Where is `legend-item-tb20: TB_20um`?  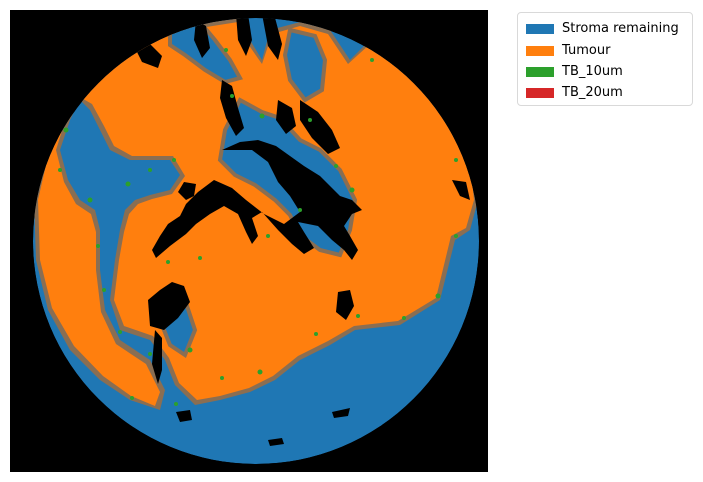 legend-item-tb20: TB_20um is located at coordinates (574, 93).